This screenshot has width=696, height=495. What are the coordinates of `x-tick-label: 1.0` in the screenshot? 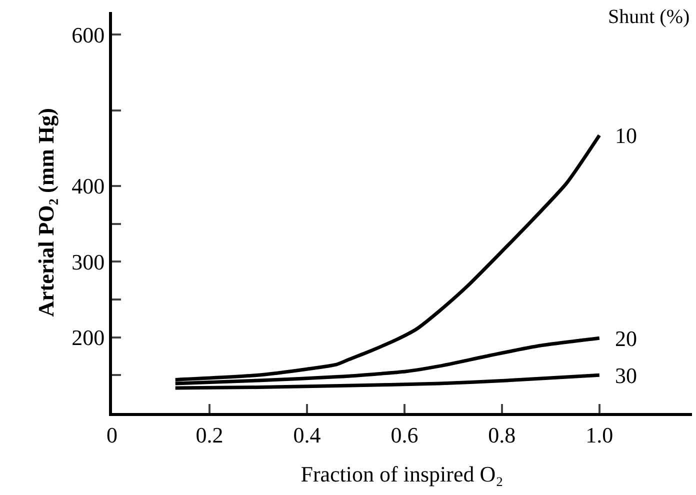 It's located at (600, 435).